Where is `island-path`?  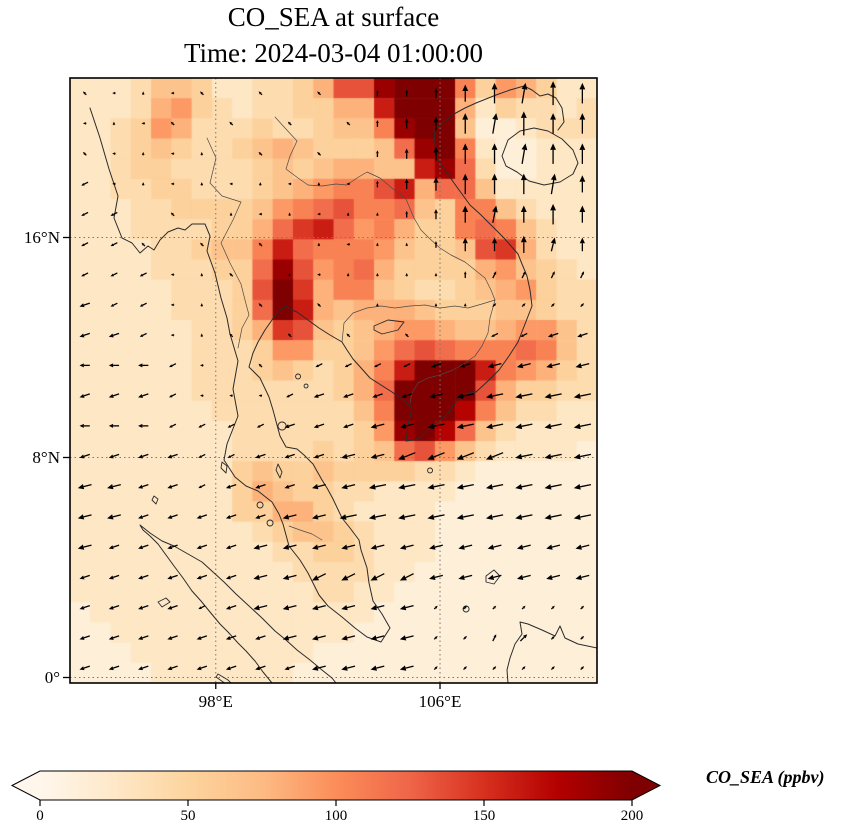 island-path is located at coordinates (430, 470).